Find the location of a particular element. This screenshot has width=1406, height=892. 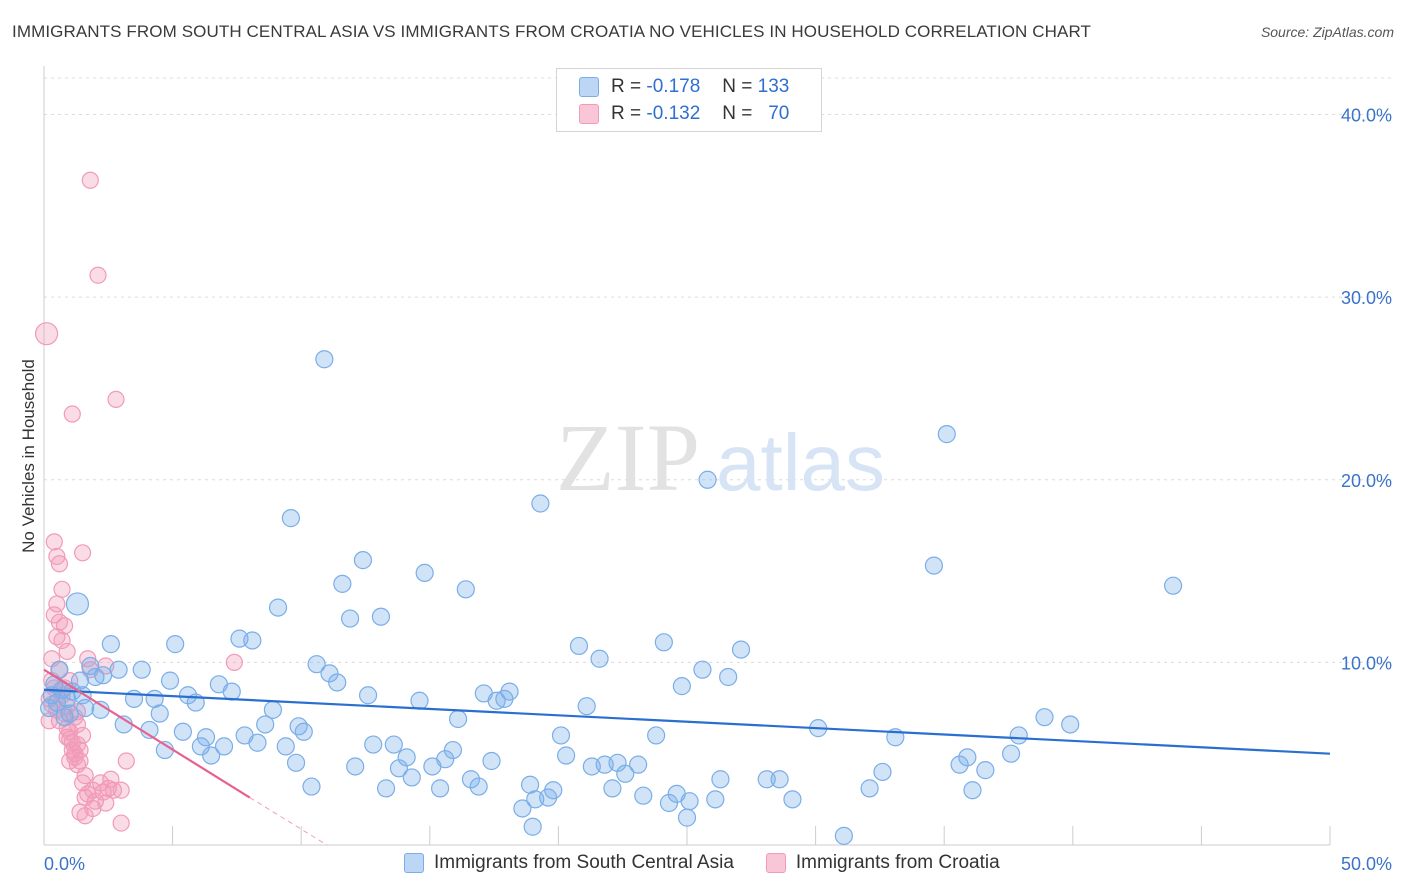

y-tick-label-3: 40.0% is located at coordinates (1366, 116).